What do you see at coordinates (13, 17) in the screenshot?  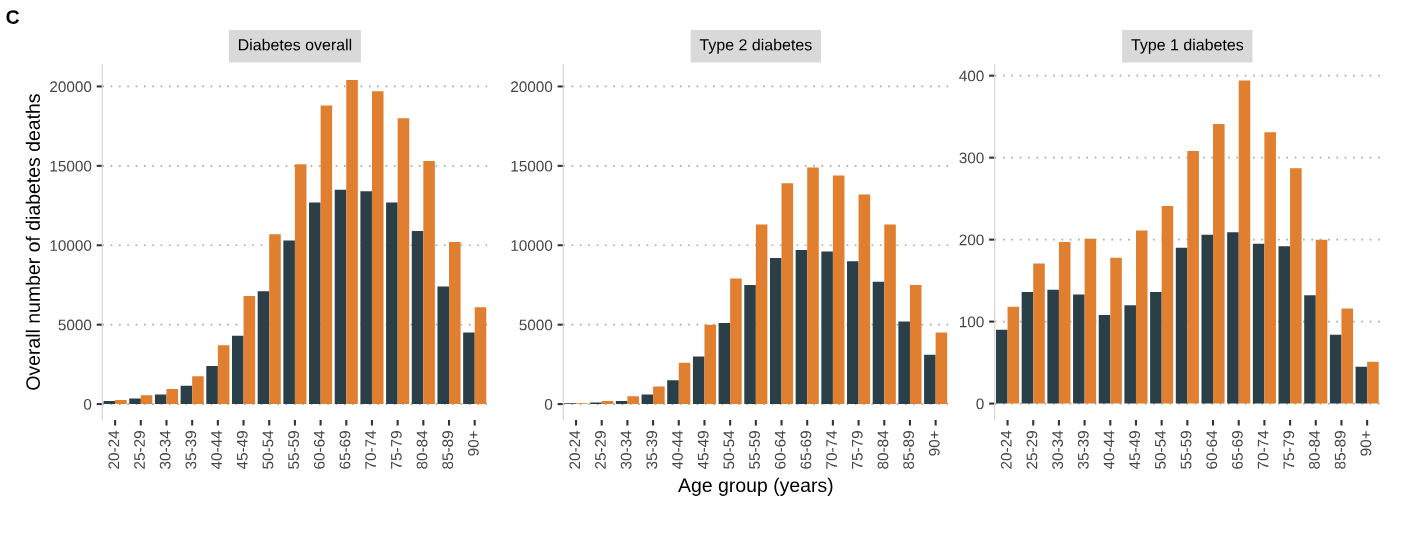 I see `text: C` at bounding box center [13, 17].